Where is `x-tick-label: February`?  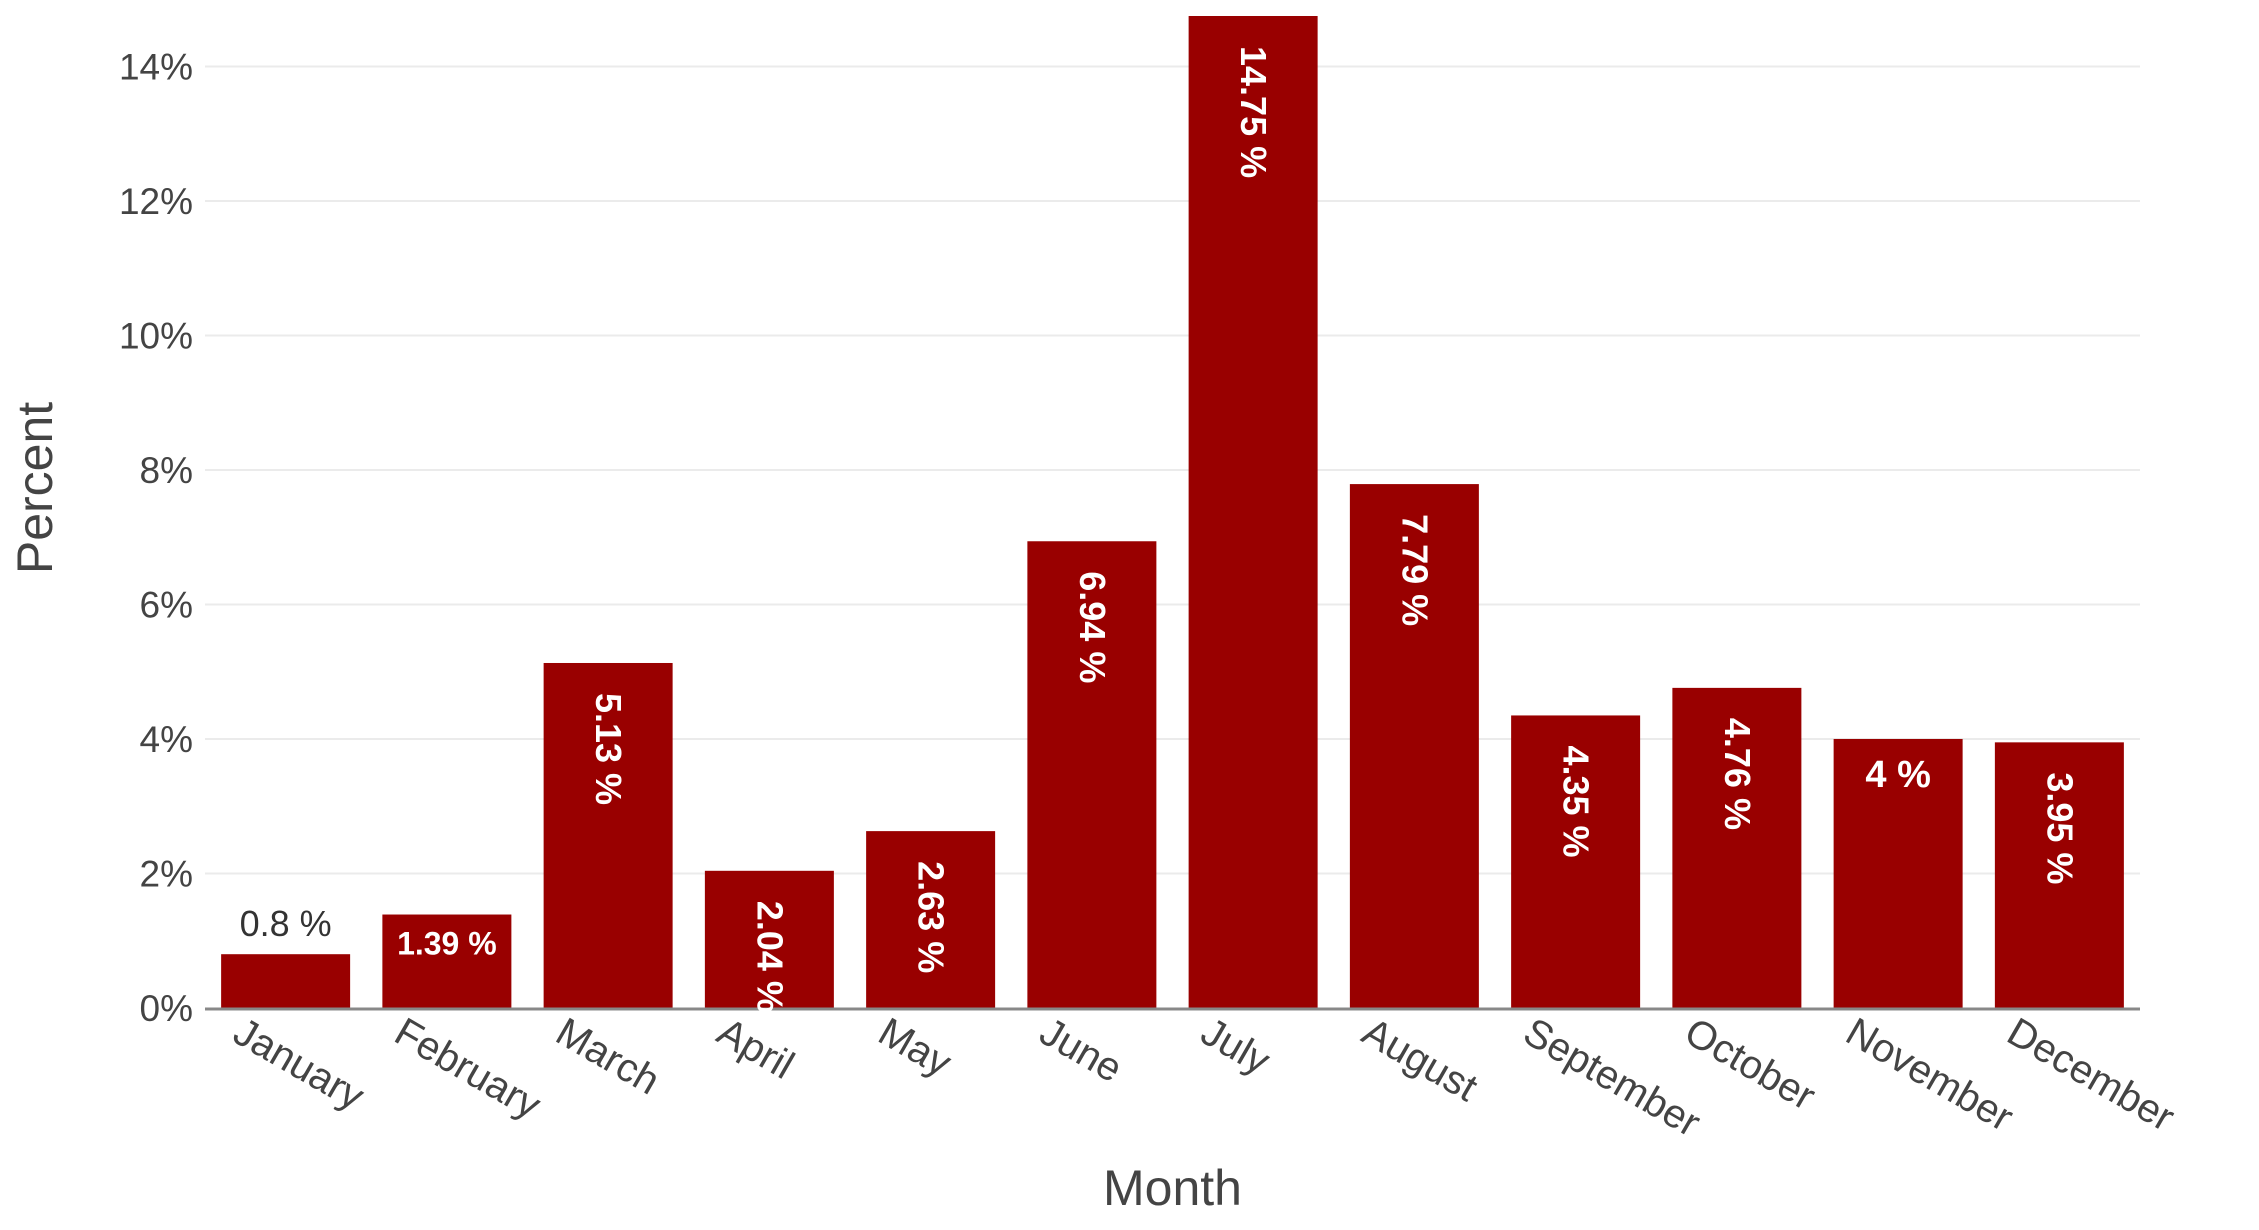
x-tick-label: February is located at coordinates (467, 1069).